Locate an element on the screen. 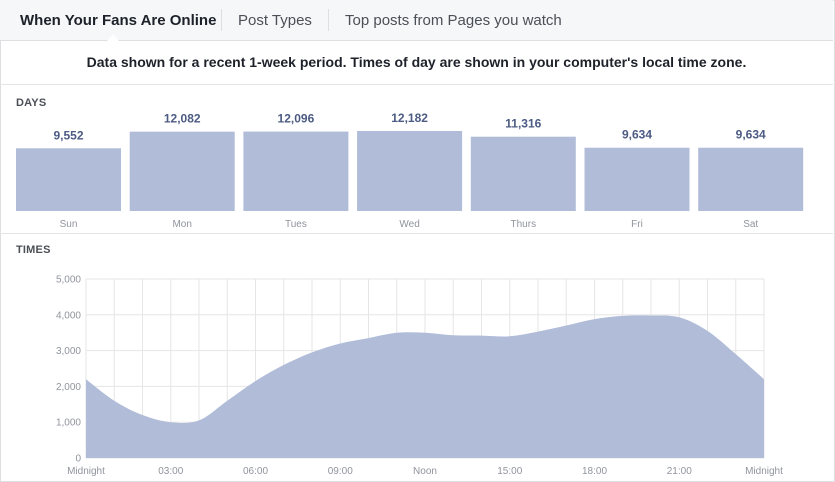  day-bar-label: Wed is located at coordinates (409, 224).